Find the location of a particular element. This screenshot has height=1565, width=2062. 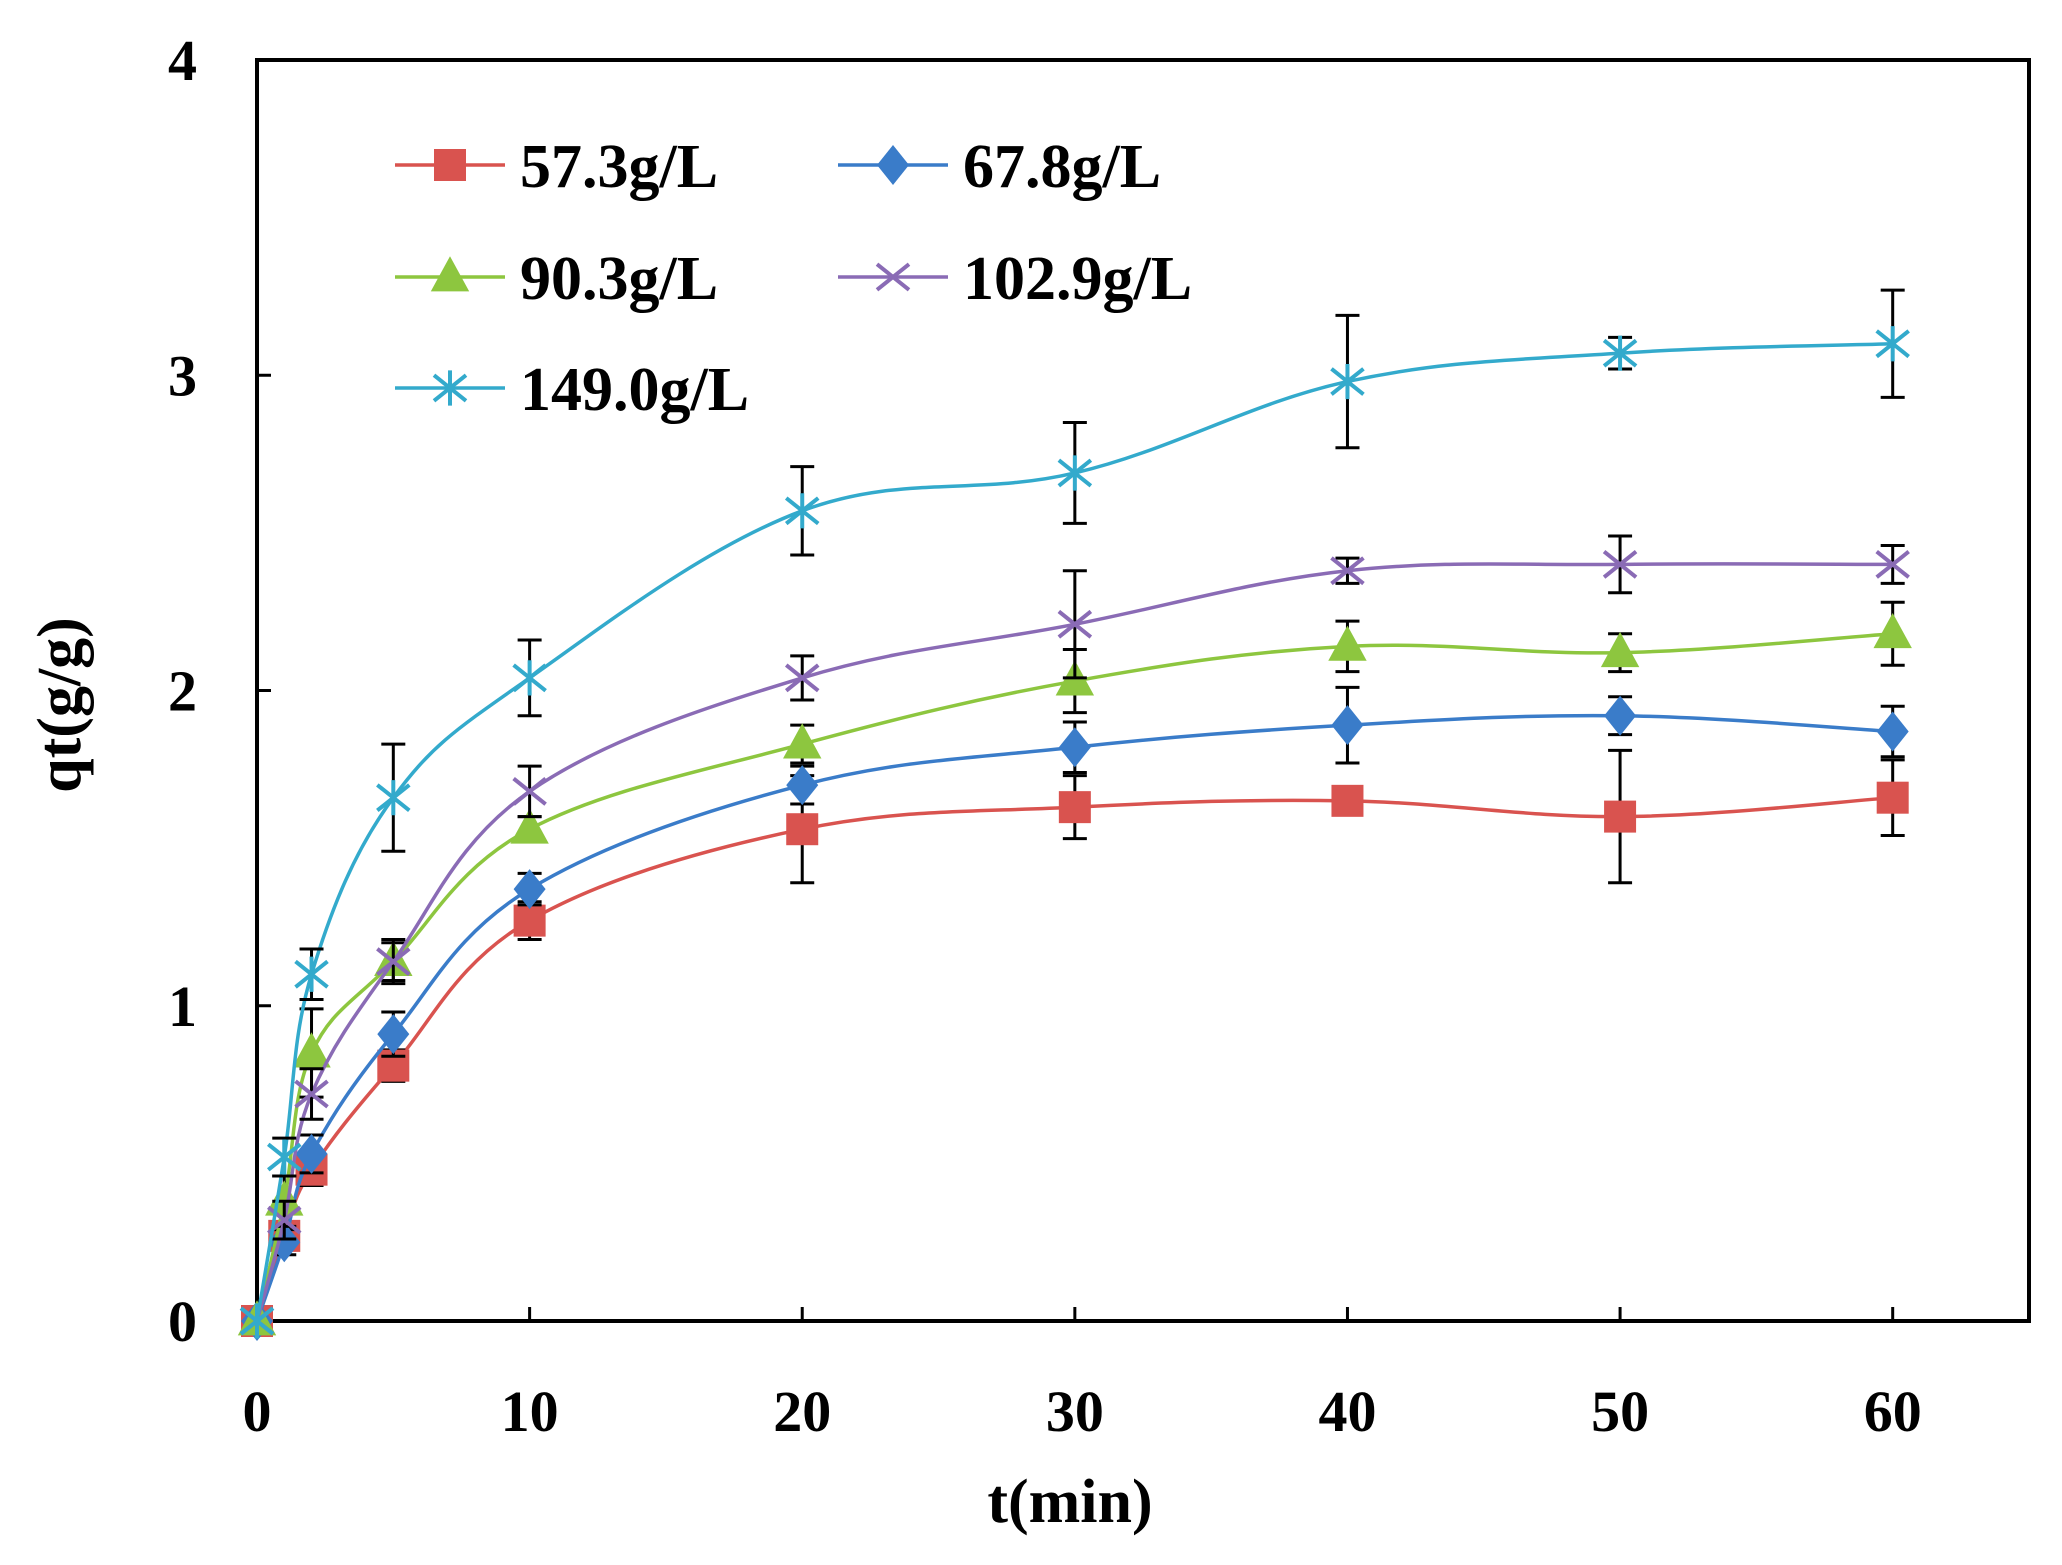

legend: 57.3g/L 67.8g/L 90.3g/L 102.9g/L 149.0g/L is located at coordinates (793, 278).